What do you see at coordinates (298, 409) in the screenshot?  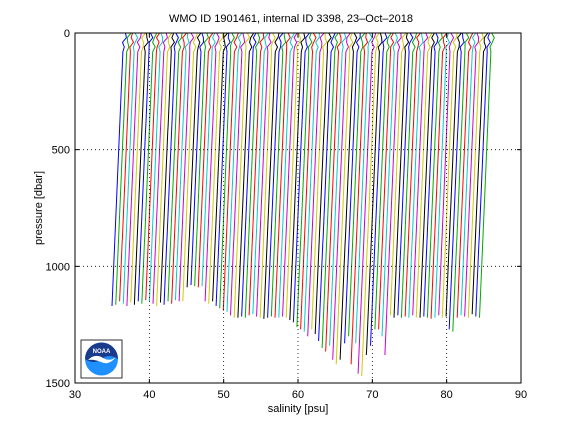 I see `x-axis-title: salinity [psu]` at bounding box center [298, 409].